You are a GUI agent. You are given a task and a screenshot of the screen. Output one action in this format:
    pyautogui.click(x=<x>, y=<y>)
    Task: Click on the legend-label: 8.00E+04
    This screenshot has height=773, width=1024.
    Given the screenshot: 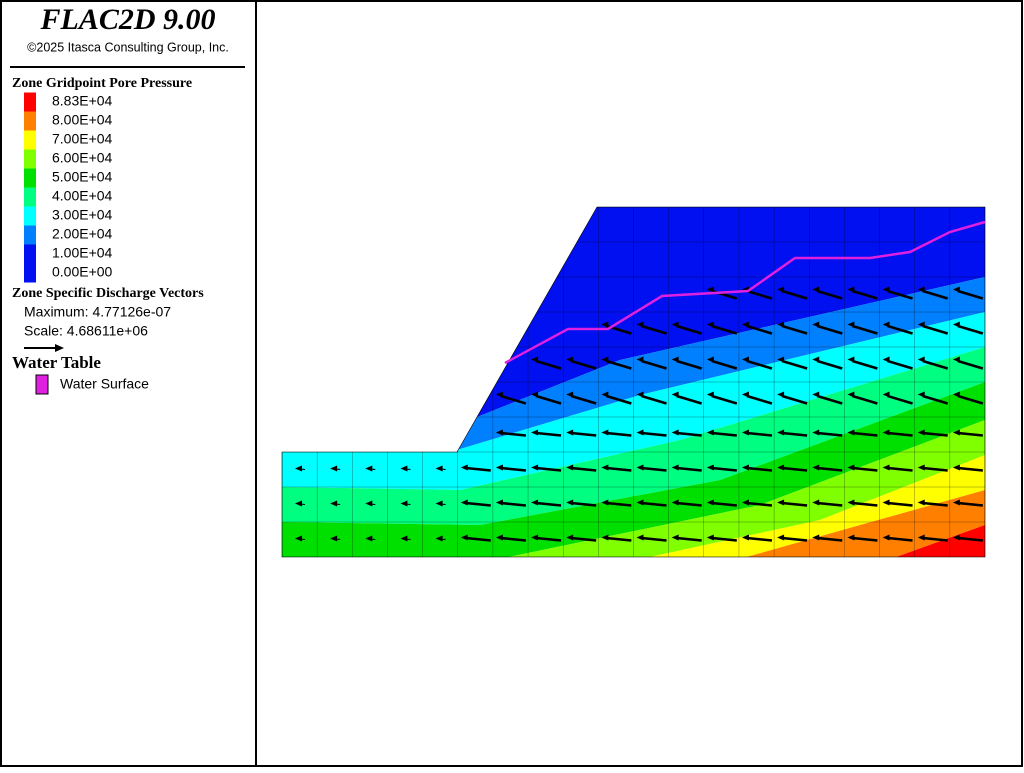 What is the action you would take?
    pyautogui.click(x=82, y=120)
    